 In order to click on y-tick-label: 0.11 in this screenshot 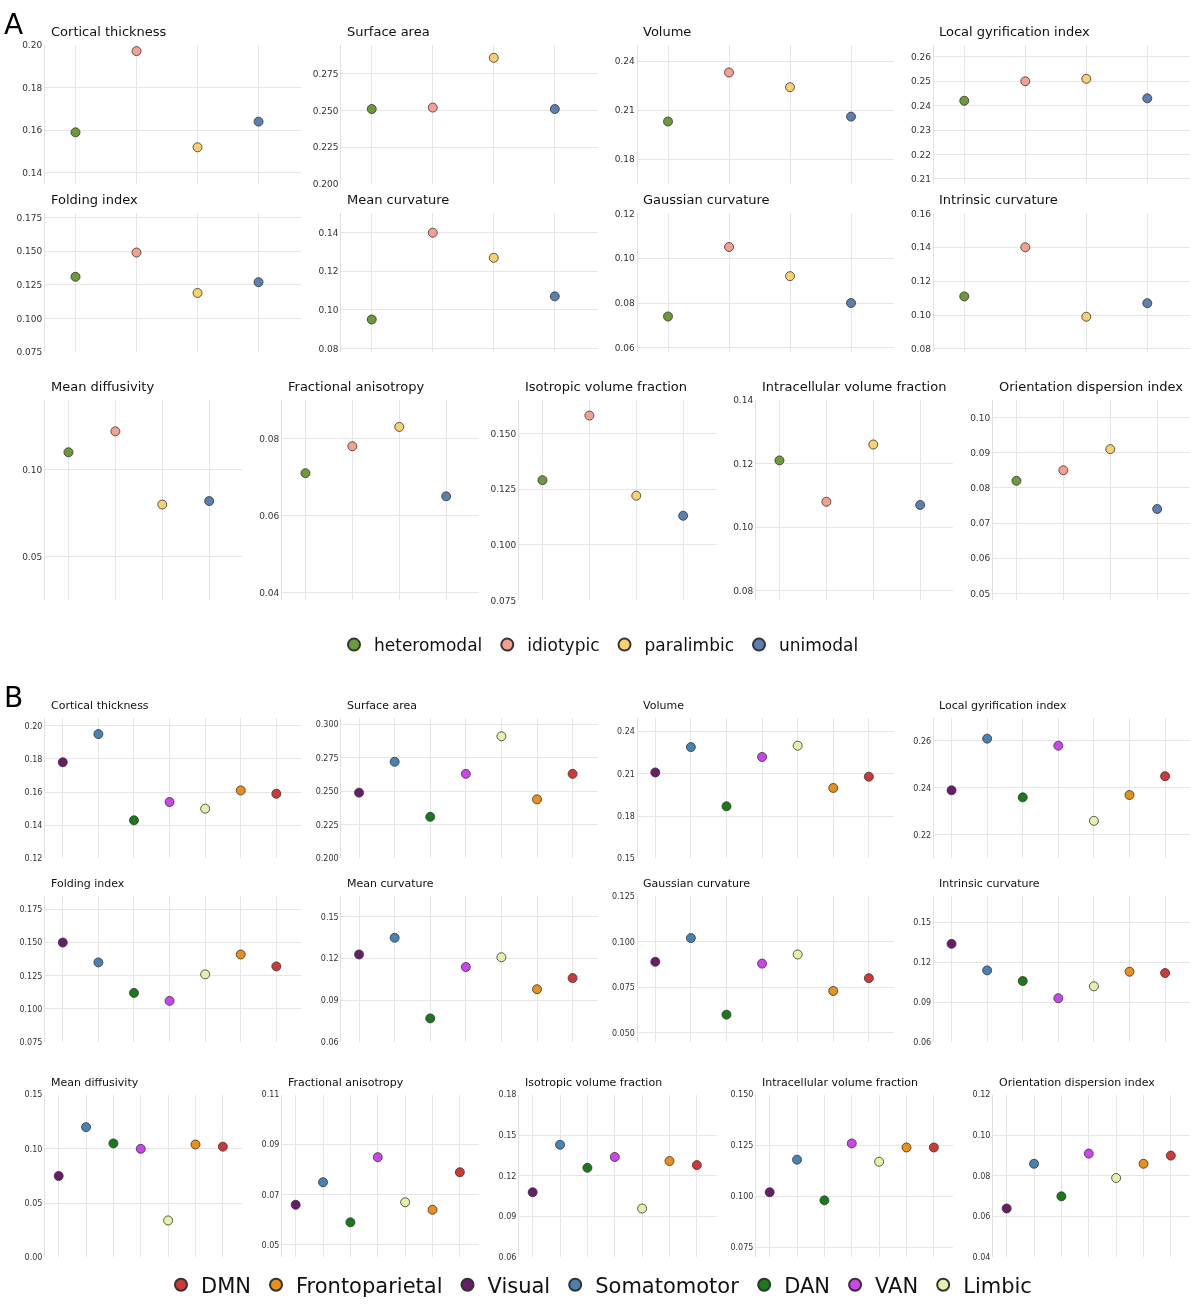, I will do `click(270, 1095)`.